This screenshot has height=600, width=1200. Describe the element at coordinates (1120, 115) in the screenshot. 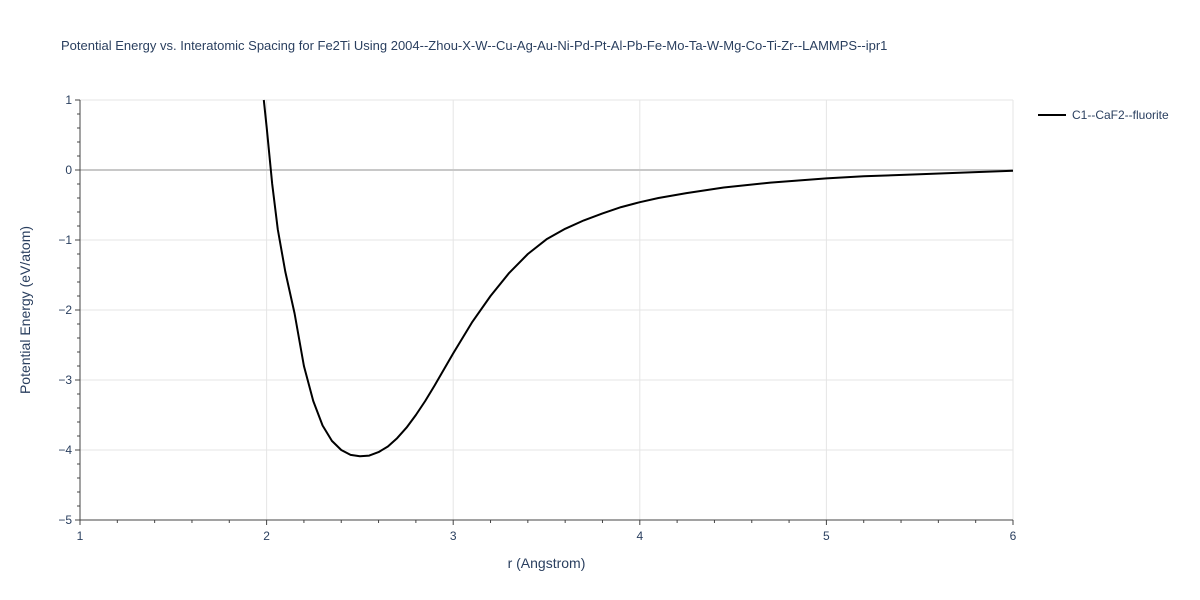

I see `legend-label: C1--CaF2--fluorite` at that location.